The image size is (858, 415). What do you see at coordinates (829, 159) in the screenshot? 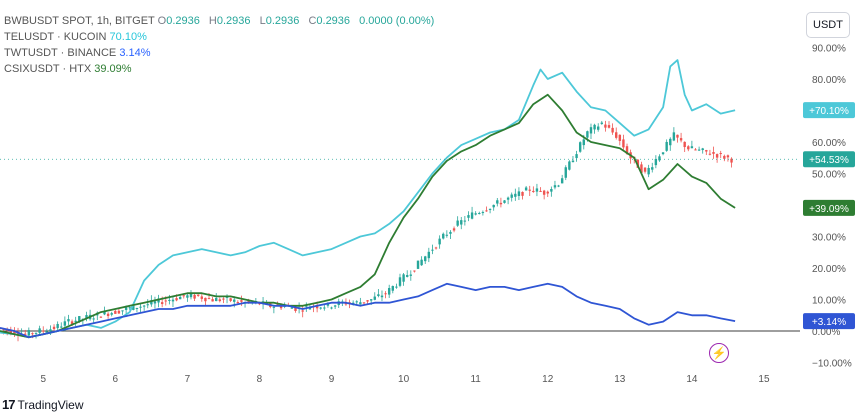
I see `last-value-badge-bwbusdt-bg` at bounding box center [829, 159].